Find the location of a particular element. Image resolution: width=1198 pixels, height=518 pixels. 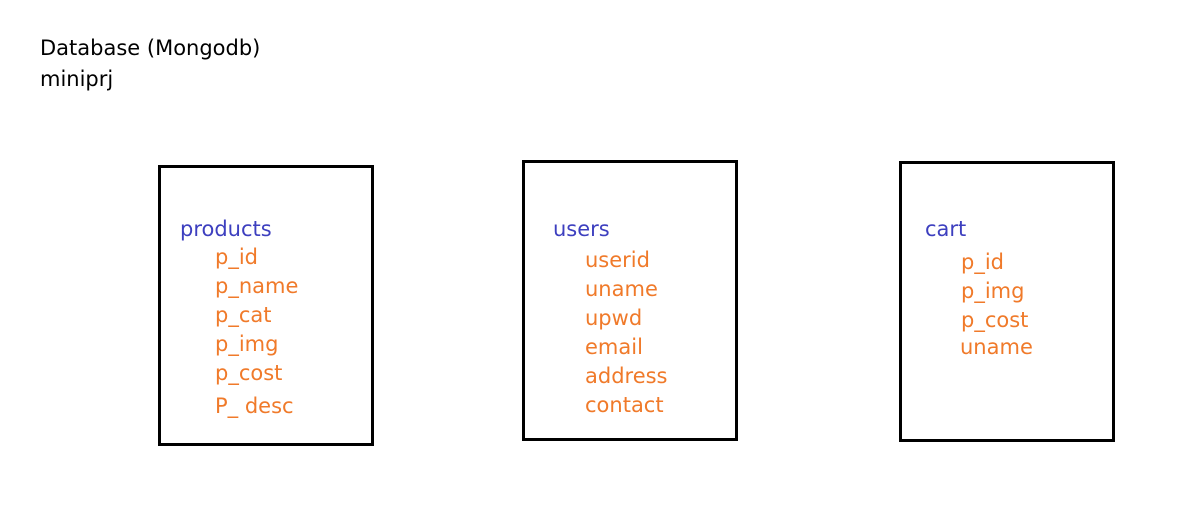

field-item: address is located at coordinates (626, 376).